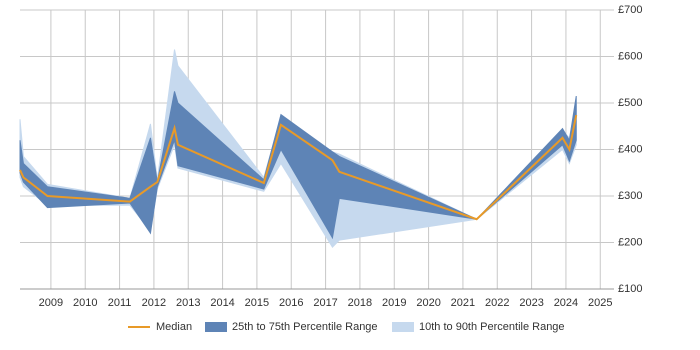 Image resolution: width=700 pixels, height=350 pixels. Describe the element at coordinates (51, 303) in the screenshot. I see `x-tick-label: 2009` at that location.